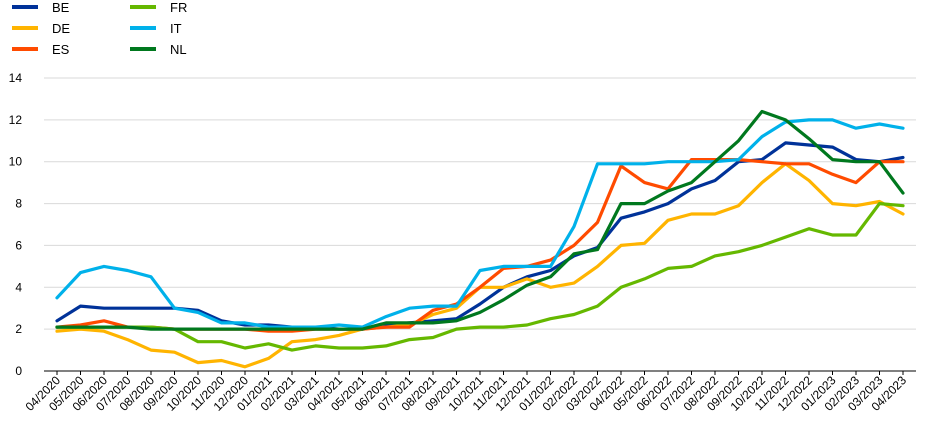  Describe the element at coordinates (178, 49) in the screenshot. I see `legend-label-nl: NL` at that location.